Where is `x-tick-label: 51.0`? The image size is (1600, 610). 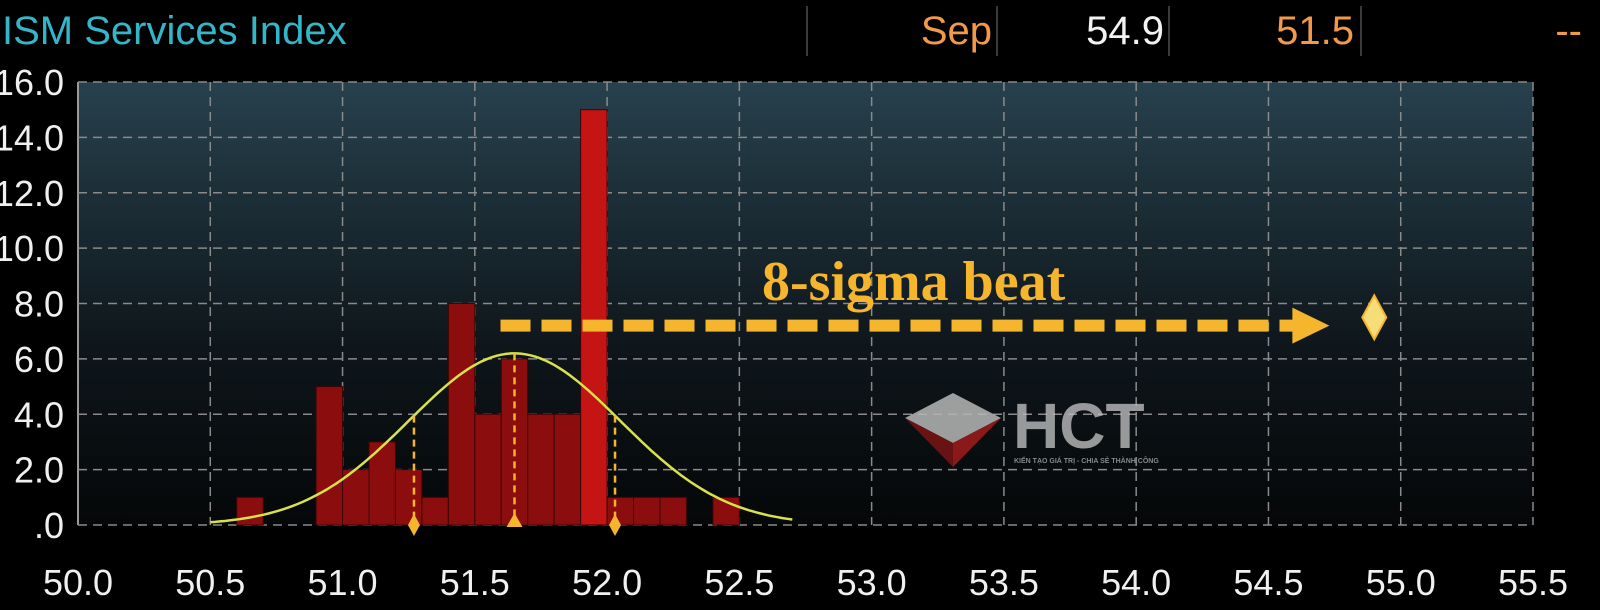 x-tick-label: 51.0 is located at coordinates (343, 582).